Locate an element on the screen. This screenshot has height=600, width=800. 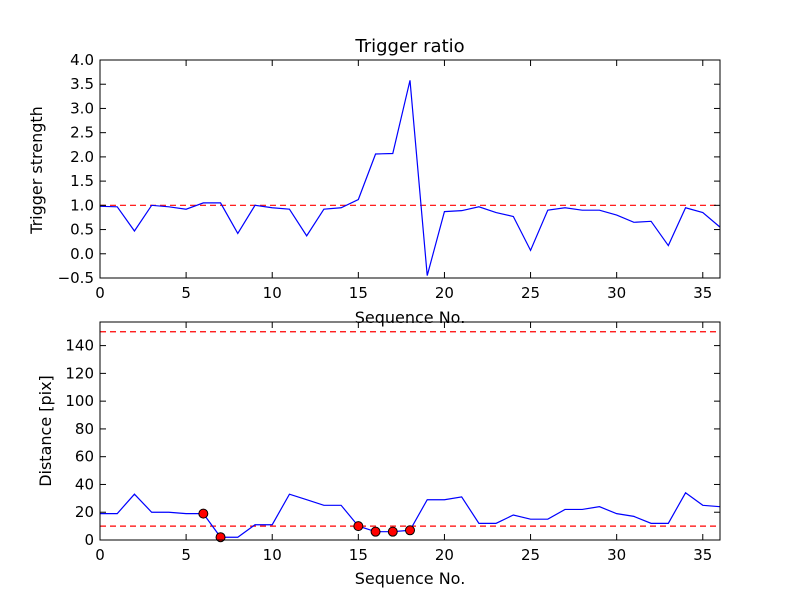
top-y-tick-label: −0.5 is located at coordinates (76, 278).